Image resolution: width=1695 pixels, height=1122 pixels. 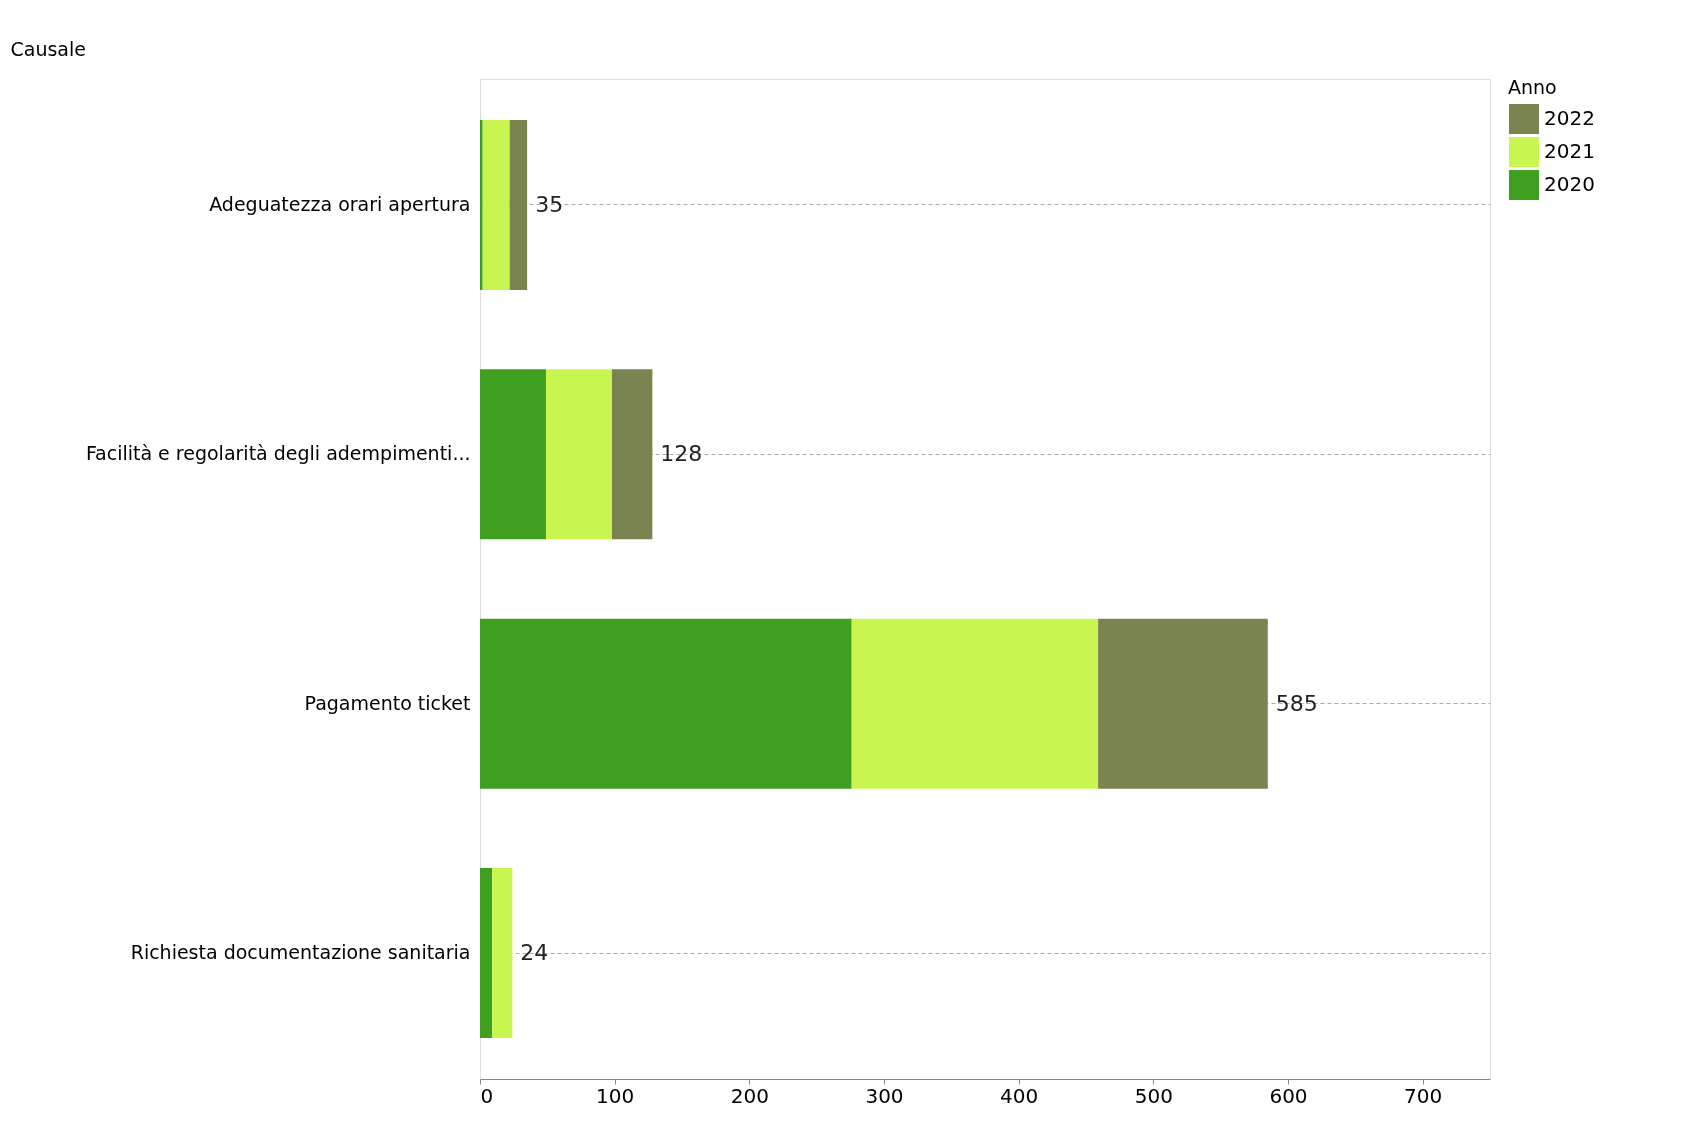 What do you see at coordinates (1153, 1095) in the screenshot?
I see `x-tick-label: 500` at bounding box center [1153, 1095].